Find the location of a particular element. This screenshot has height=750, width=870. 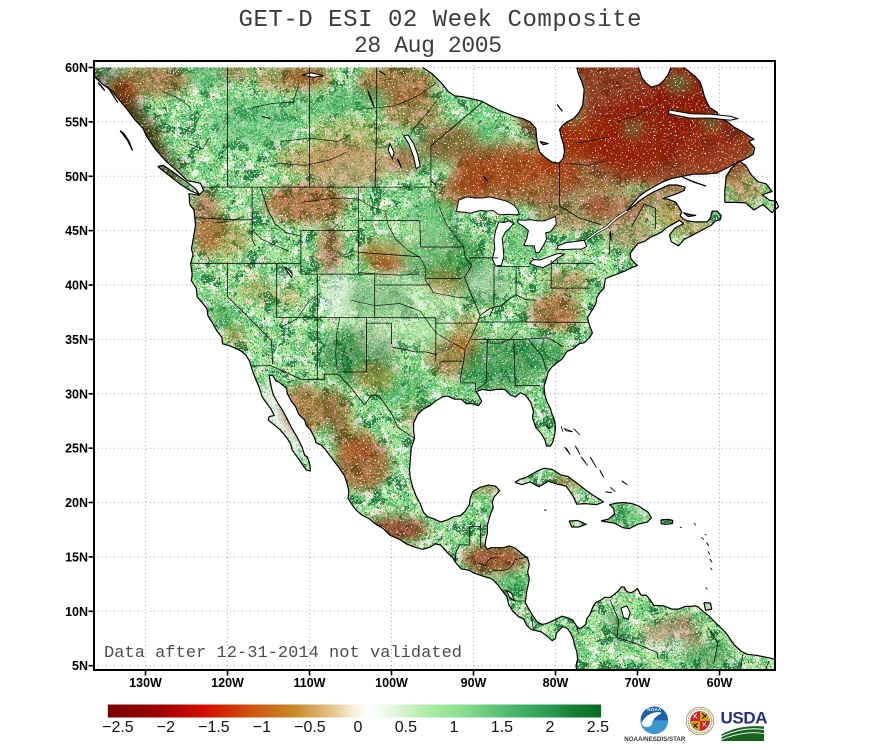

svg-text: 15N is located at coordinates (76, 557).